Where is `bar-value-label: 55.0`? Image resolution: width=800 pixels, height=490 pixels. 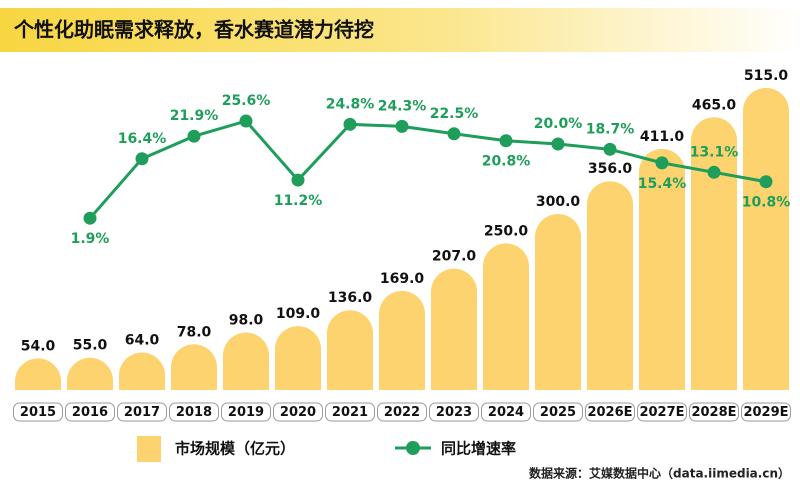
bar-value-label: 55.0 is located at coordinates (90, 346).